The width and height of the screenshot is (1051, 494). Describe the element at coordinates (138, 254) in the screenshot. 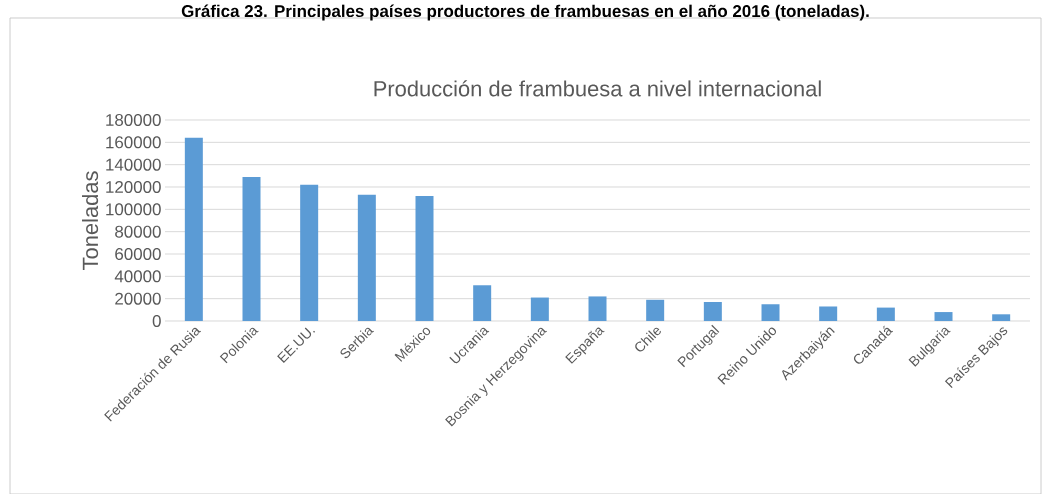

I see `y-tick-label: 60000` at that location.